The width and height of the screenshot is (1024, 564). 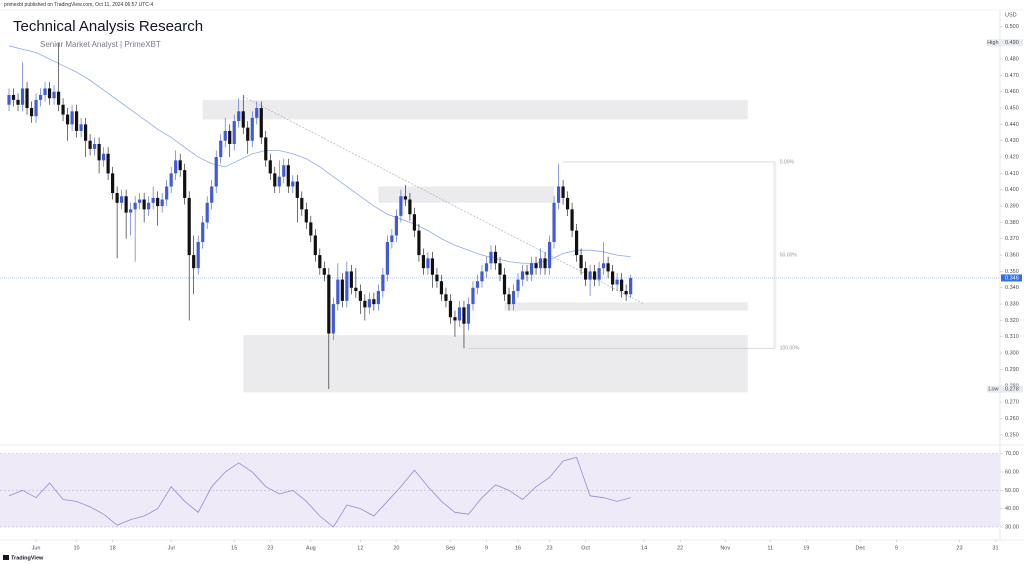 I want to click on fib-label: 50.00%, so click(x=789, y=255).